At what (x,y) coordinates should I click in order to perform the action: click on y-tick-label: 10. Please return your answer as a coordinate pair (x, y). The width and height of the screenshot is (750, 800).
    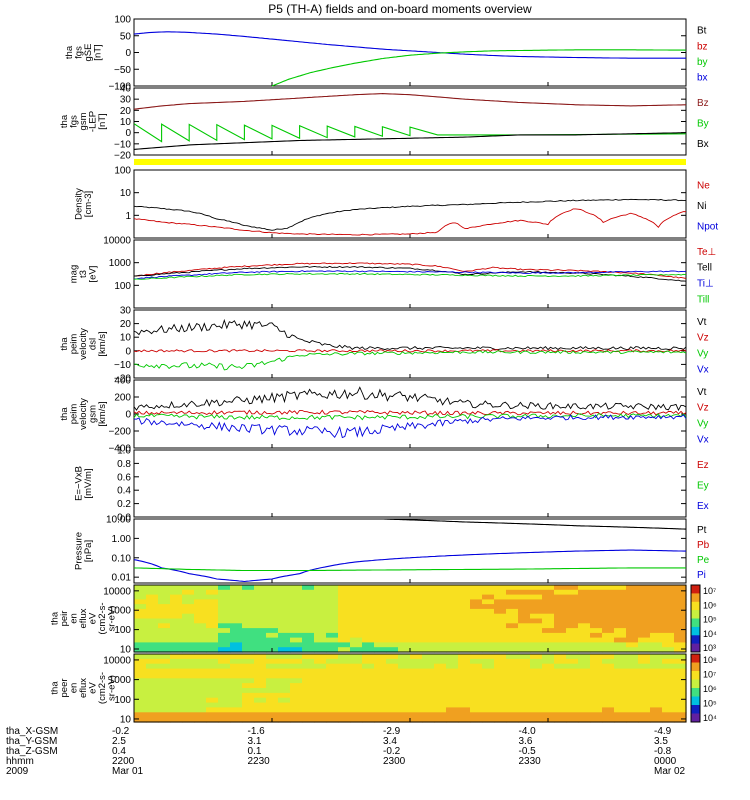
    Looking at the image, I should click on (126, 338).